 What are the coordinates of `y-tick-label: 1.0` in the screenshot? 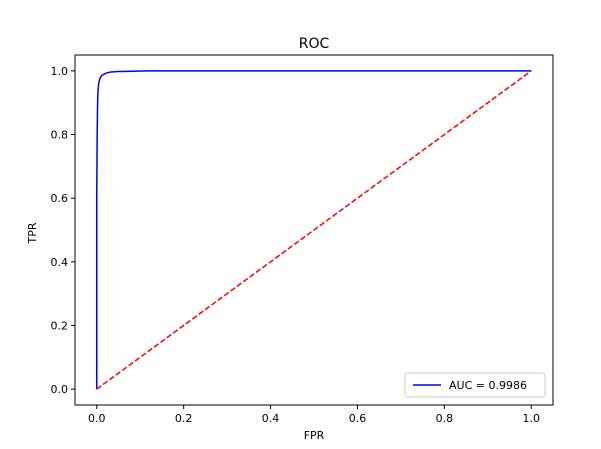 It's located at (60, 71).